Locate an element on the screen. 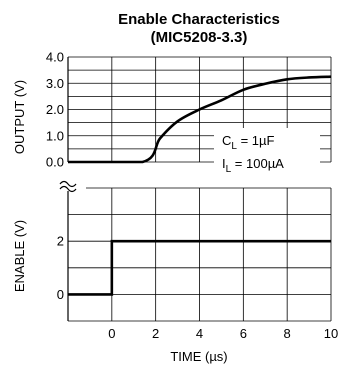  output-y-axis-label: OUTPUT (V) is located at coordinates (19, 117).